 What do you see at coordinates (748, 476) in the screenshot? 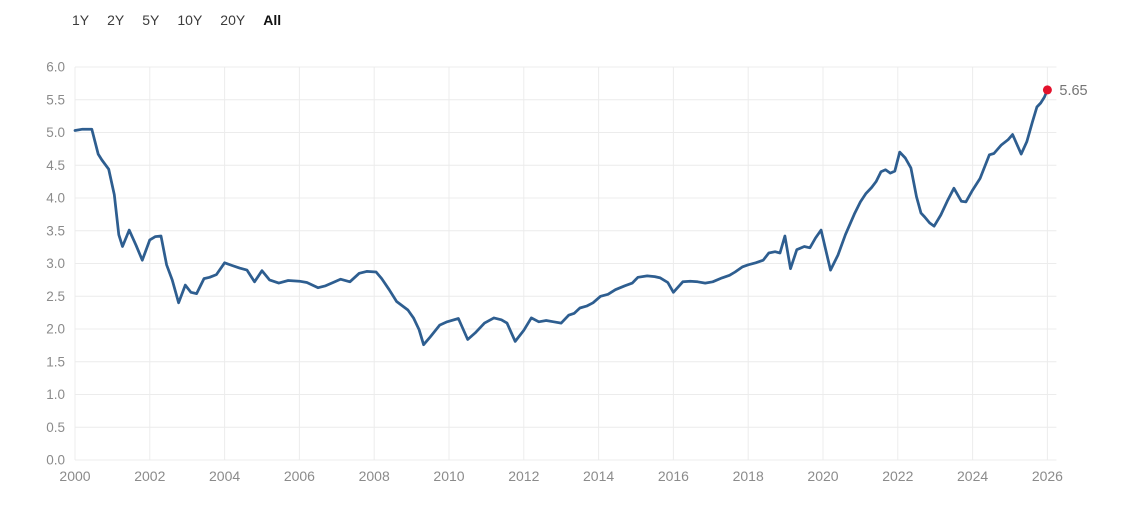
I see `x-tick-label: 2018` at bounding box center [748, 476].